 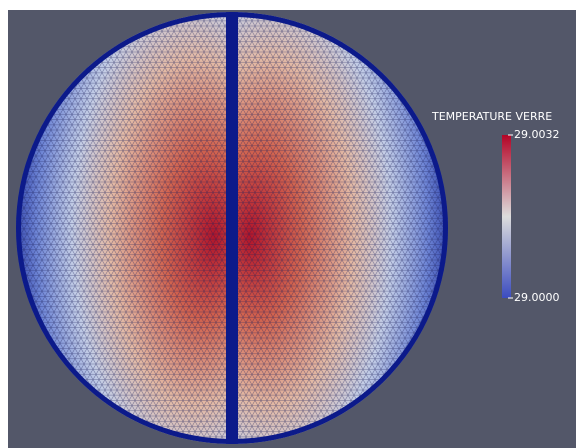 What do you see at coordinates (537, 134) in the screenshot?
I see `colorbar-tick-label: 29.0032` at bounding box center [537, 134].